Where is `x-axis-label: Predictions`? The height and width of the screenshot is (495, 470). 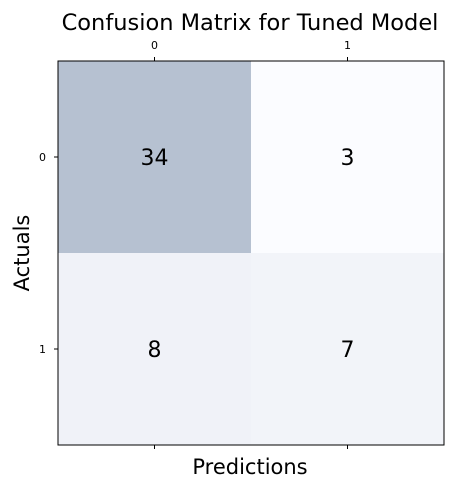
x-axis-label: Predictions is located at coordinates (249, 467).